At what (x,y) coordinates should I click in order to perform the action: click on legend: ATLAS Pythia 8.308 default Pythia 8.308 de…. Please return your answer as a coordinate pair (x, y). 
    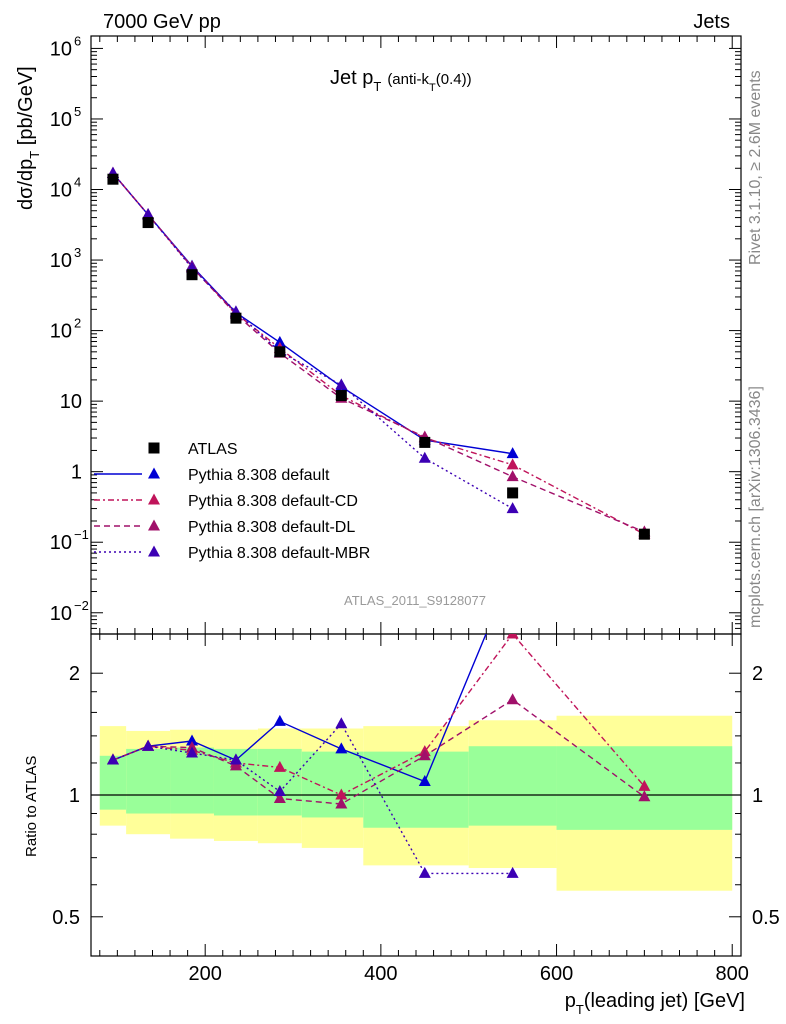
    Looking at the image, I should click on (232, 501).